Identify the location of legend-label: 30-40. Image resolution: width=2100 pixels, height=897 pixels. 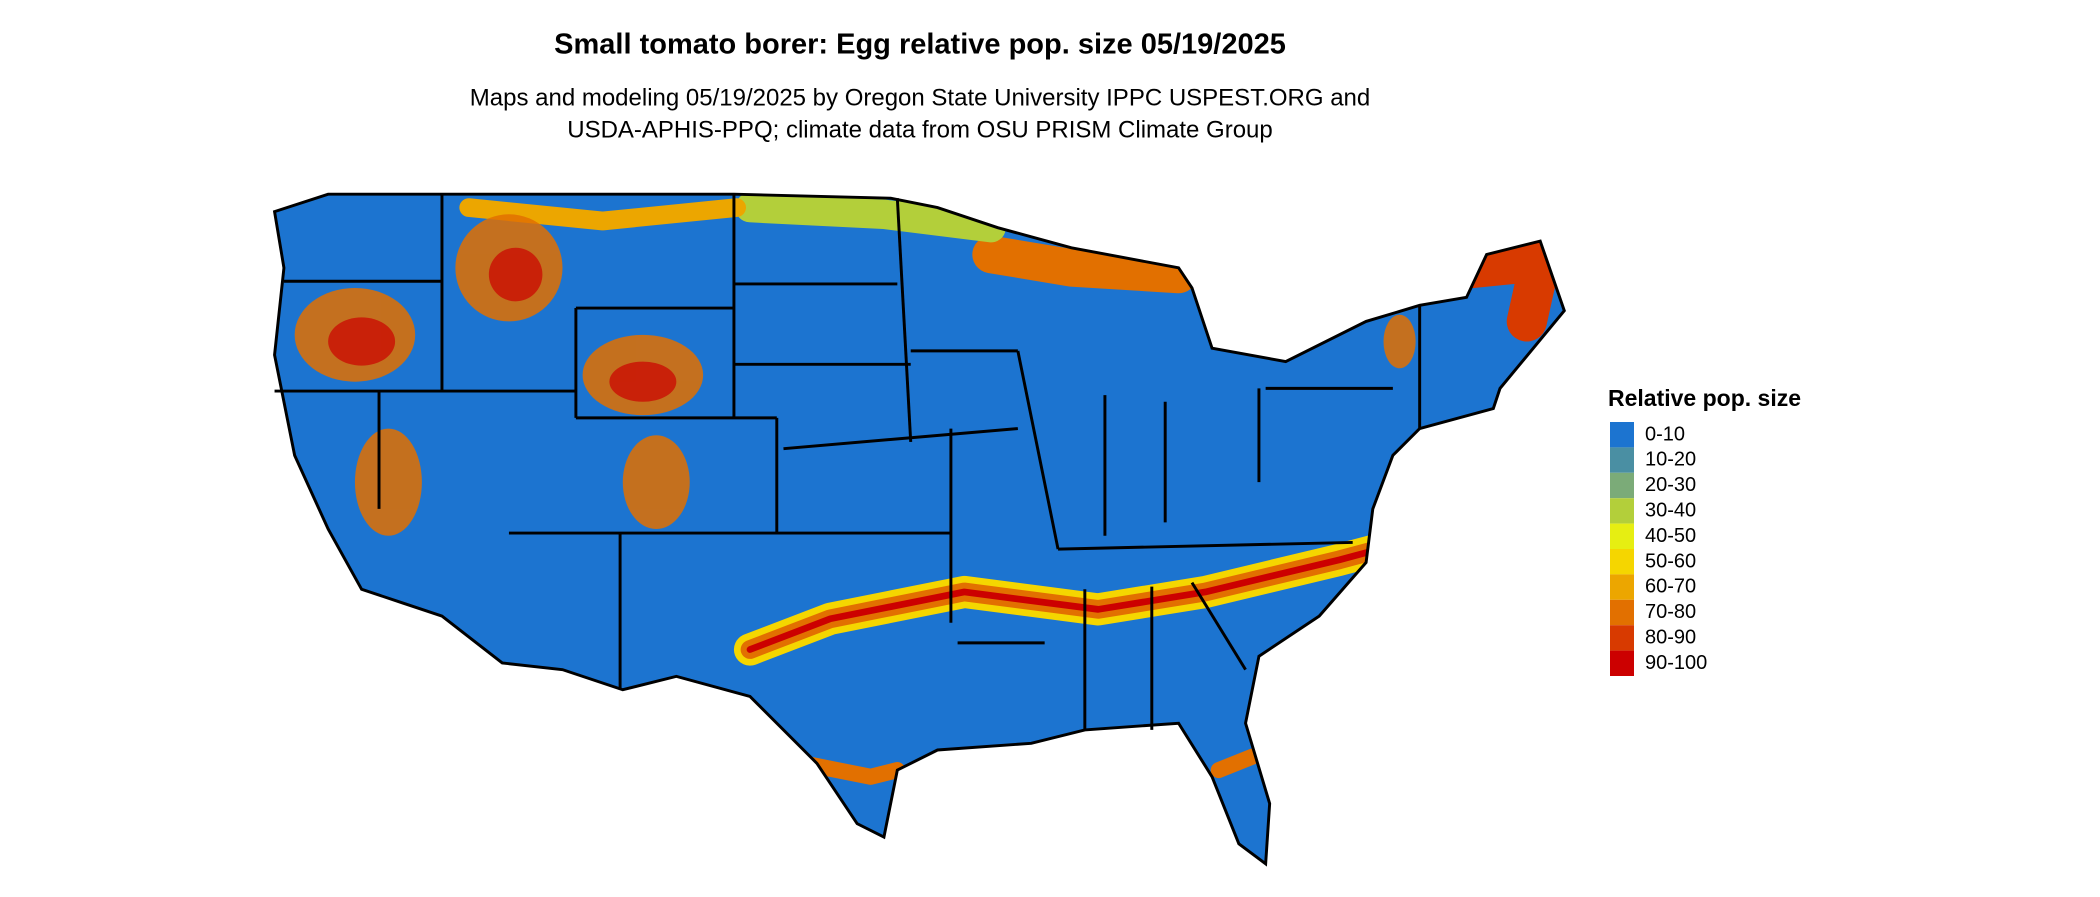
(1670, 510).